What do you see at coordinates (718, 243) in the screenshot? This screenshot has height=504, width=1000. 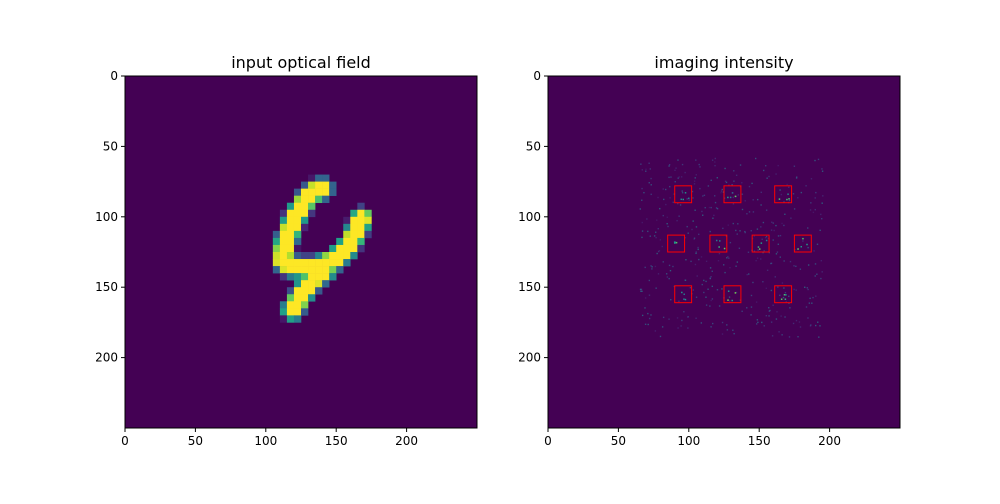 I see `detector-region` at bounding box center [718, 243].